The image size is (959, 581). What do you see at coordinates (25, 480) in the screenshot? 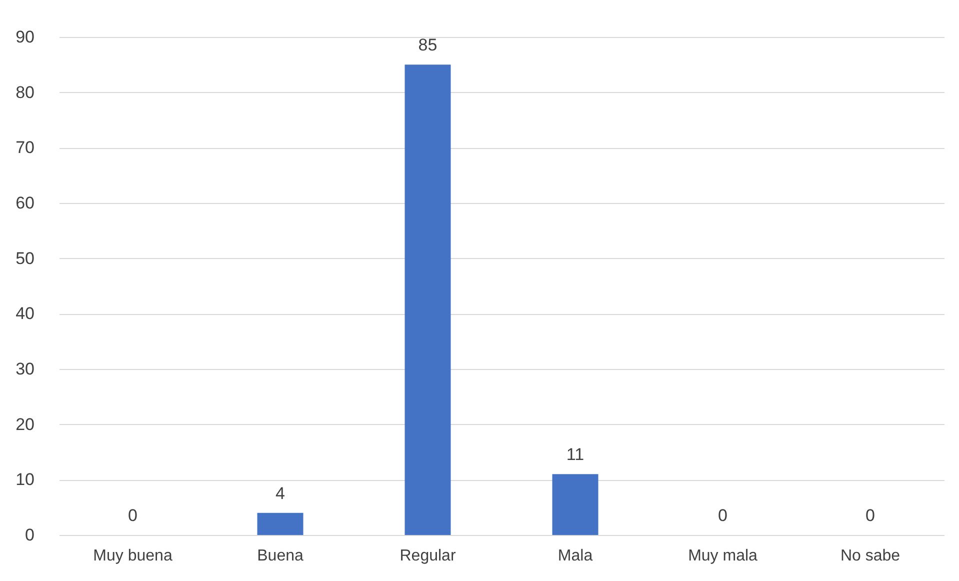
I see `y-tick-label: 10` at bounding box center [25, 480].